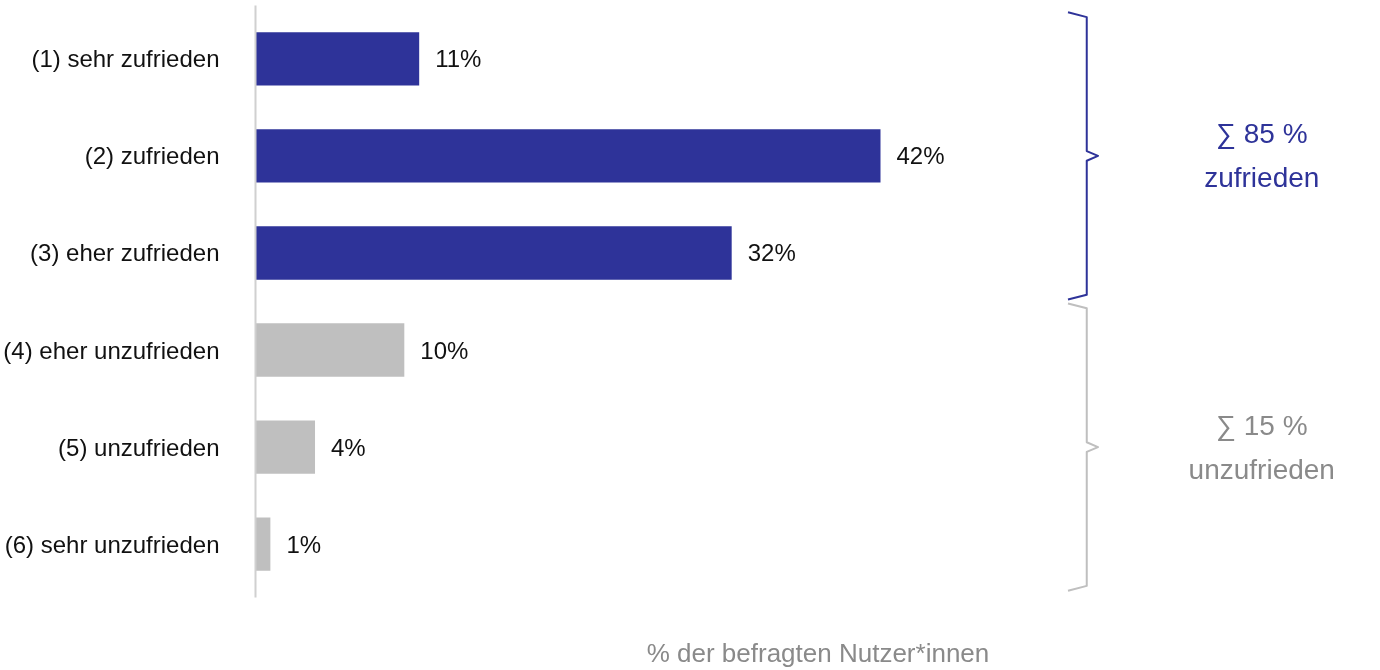 The height and width of the screenshot is (670, 1380). Describe the element at coordinates (111, 350) in the screenshot. I see `y-tick-label: (4) eher unzufrieden` at that location.